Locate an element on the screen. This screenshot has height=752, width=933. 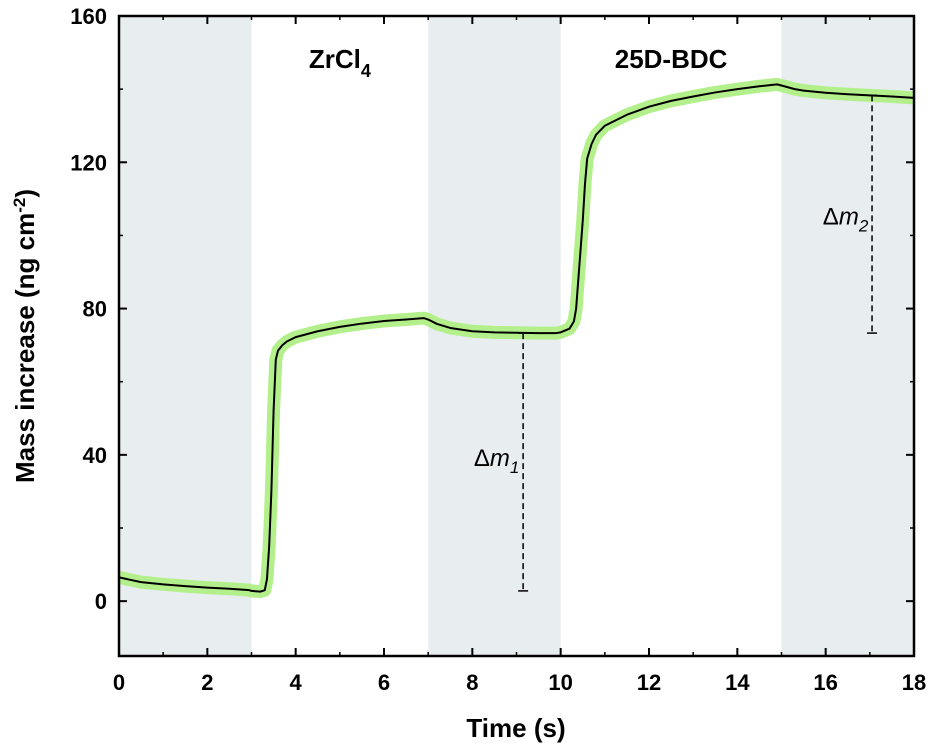
y-axis-title-sup: -2 is located at coordinates (19, 205).